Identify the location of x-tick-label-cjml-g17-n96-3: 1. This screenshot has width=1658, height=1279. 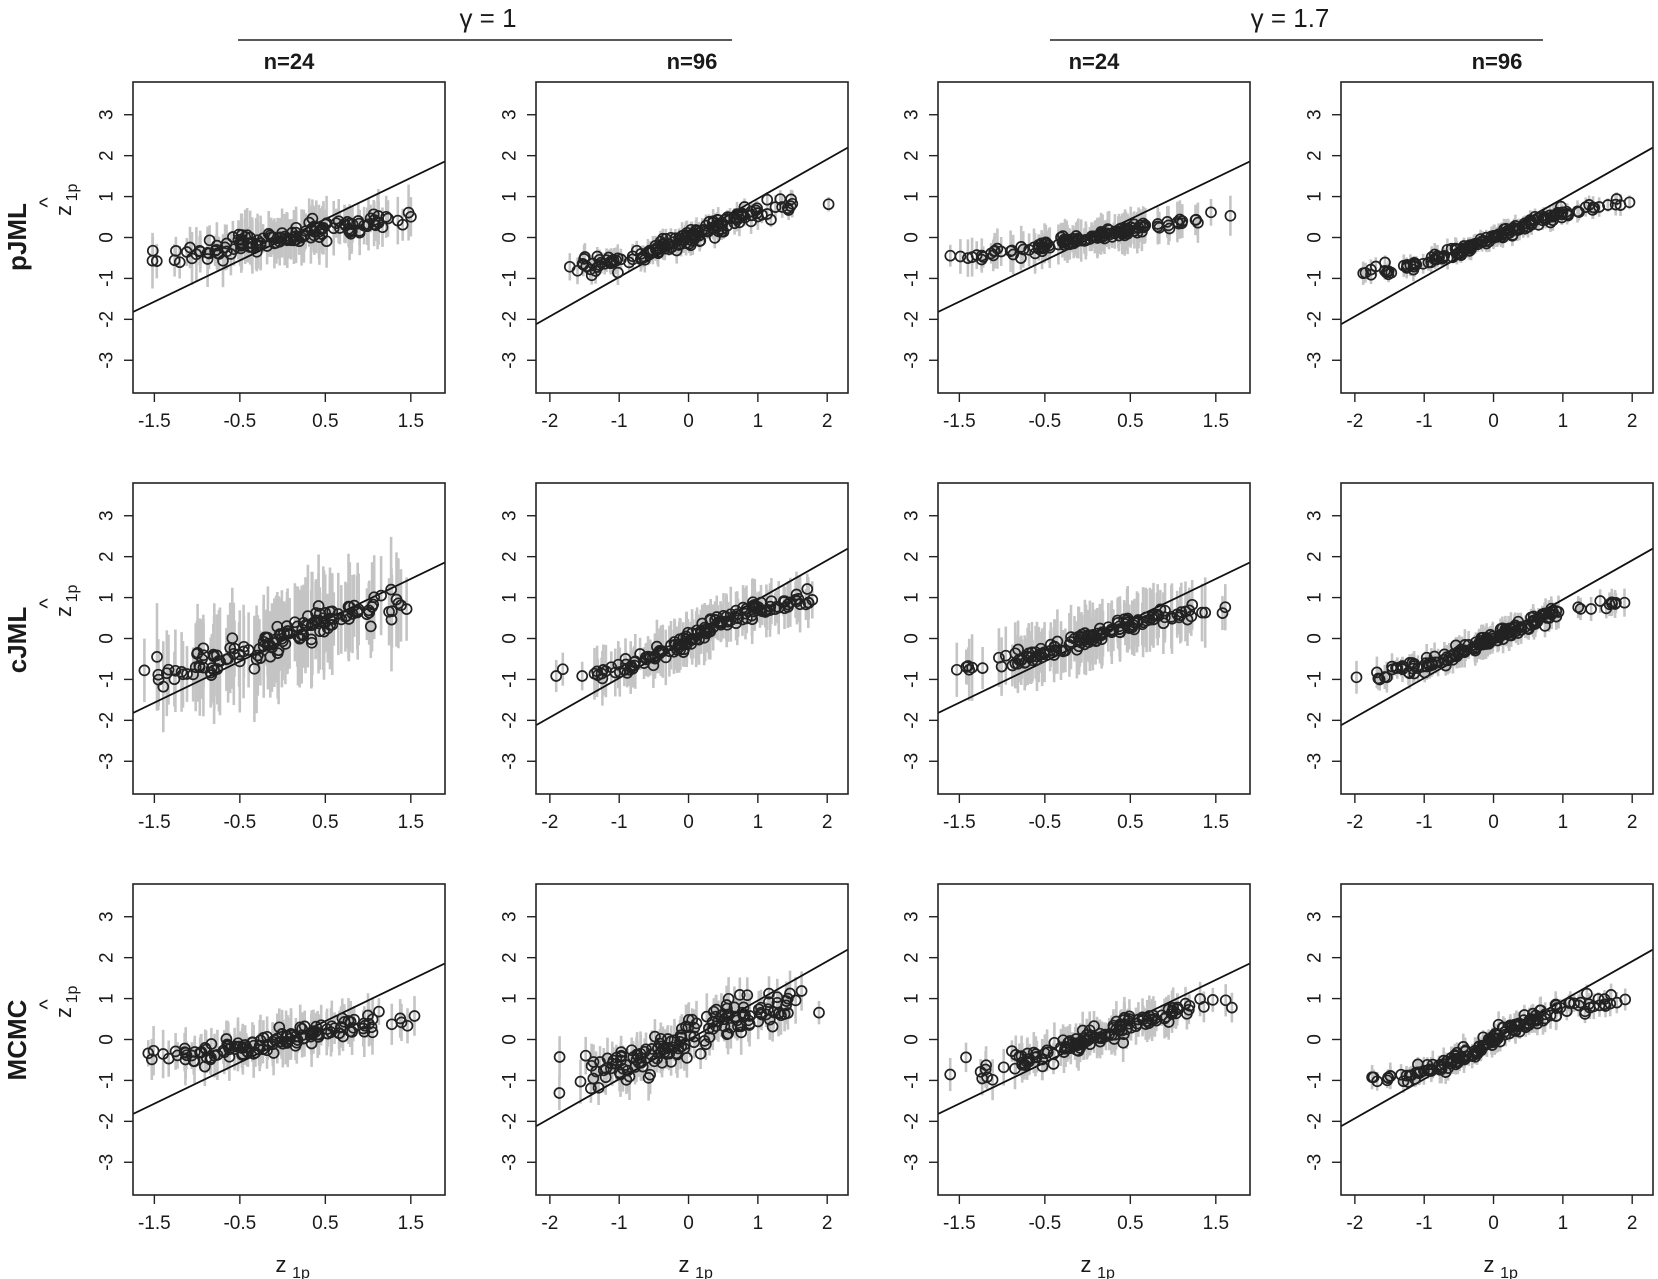
(1563, 822).